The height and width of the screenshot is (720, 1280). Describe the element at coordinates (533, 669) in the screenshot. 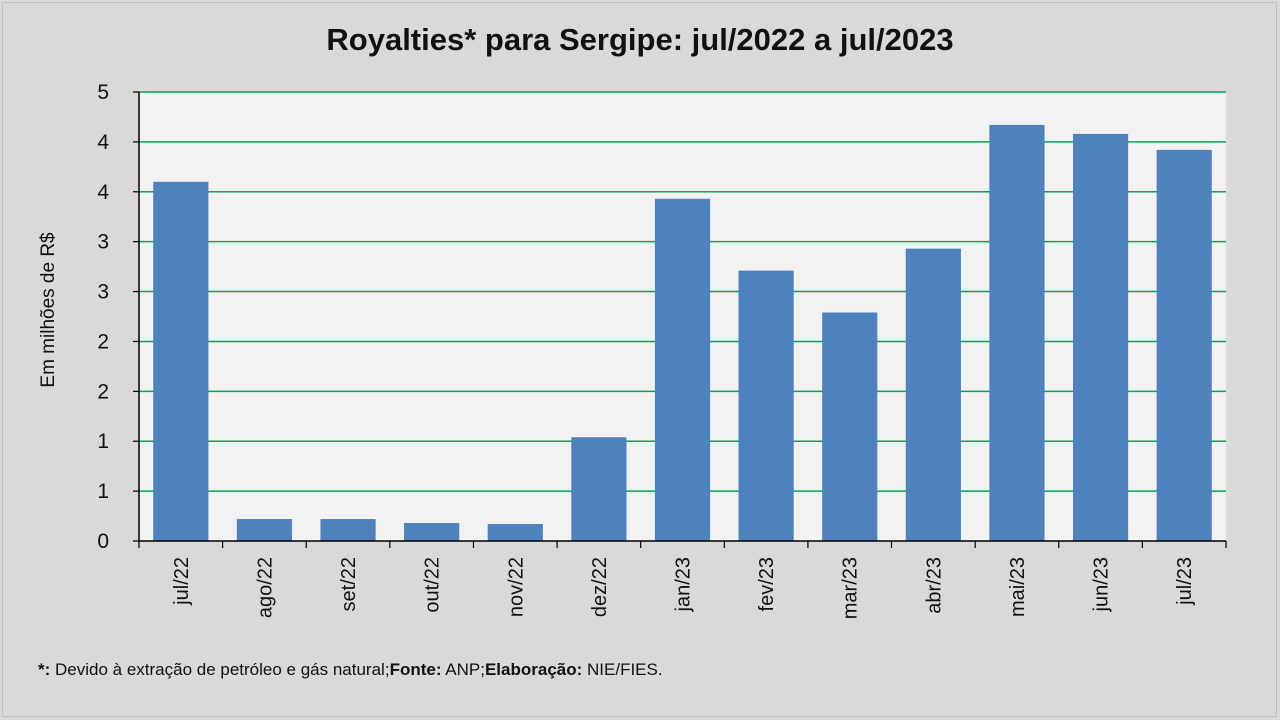

I see `footnote-credit-label: Elaboração:` at that location.